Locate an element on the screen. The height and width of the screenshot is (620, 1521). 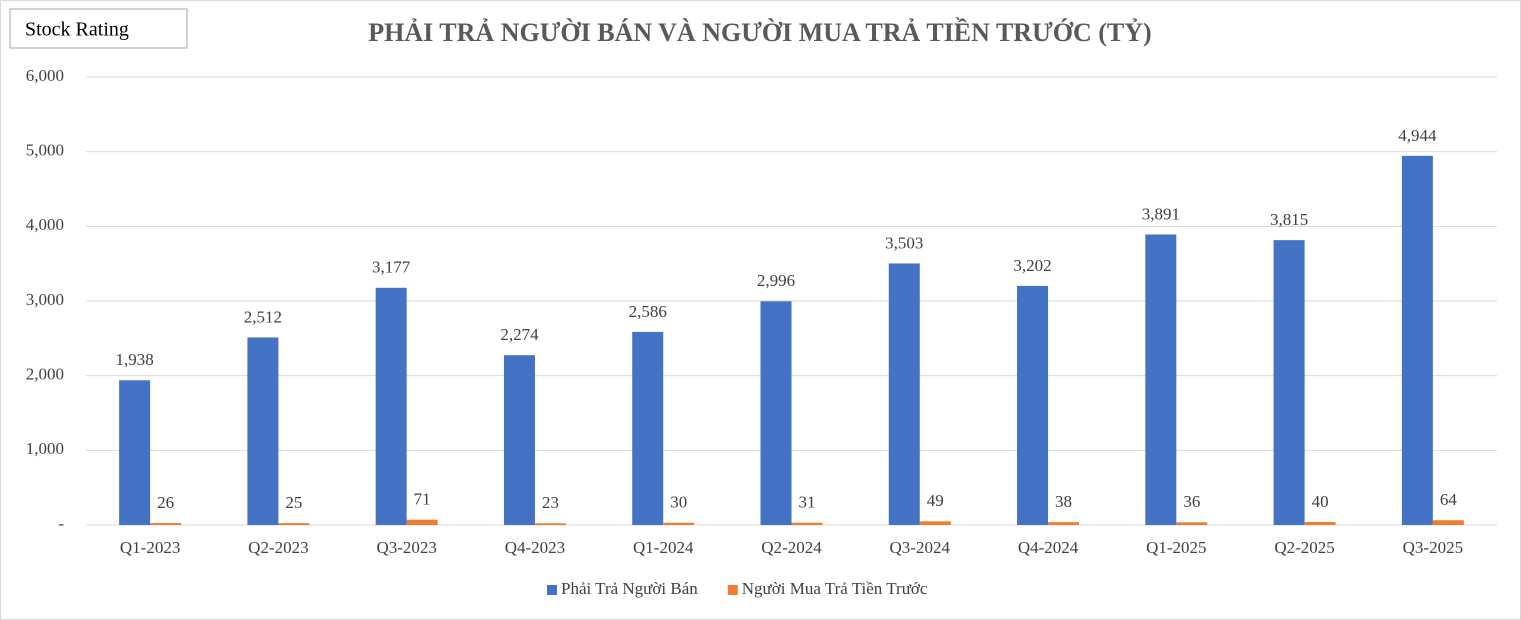
value-label: 1,938 is located at coordinates (135, 359).